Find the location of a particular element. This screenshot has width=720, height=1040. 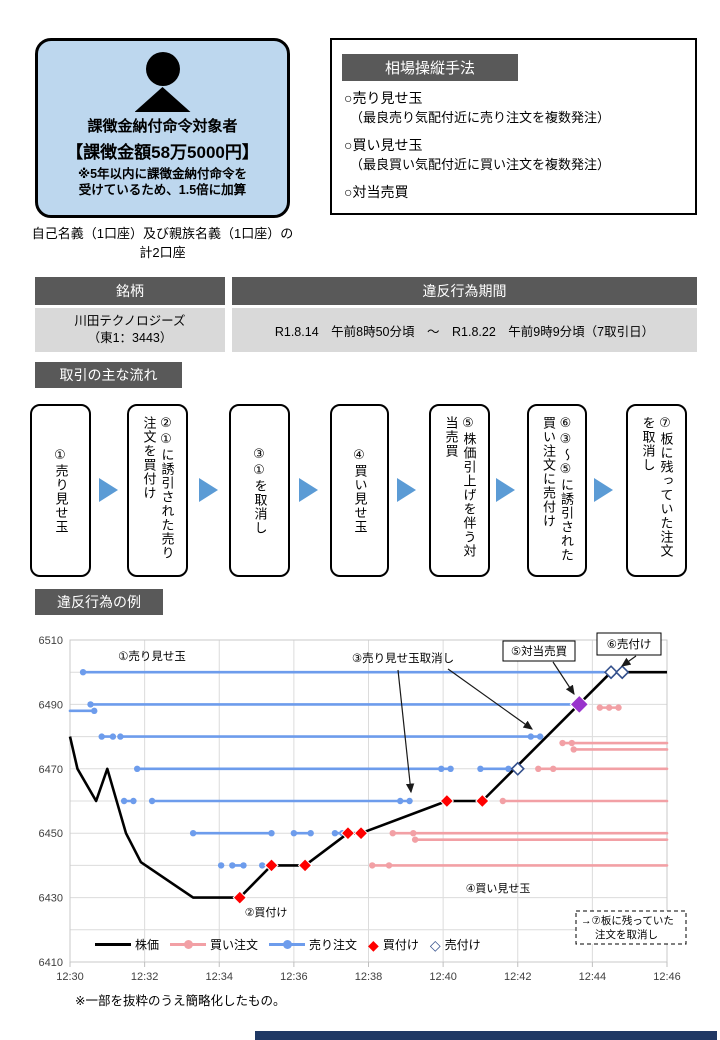

legend-item: 買い注文 is located at coordinates (214, 944).